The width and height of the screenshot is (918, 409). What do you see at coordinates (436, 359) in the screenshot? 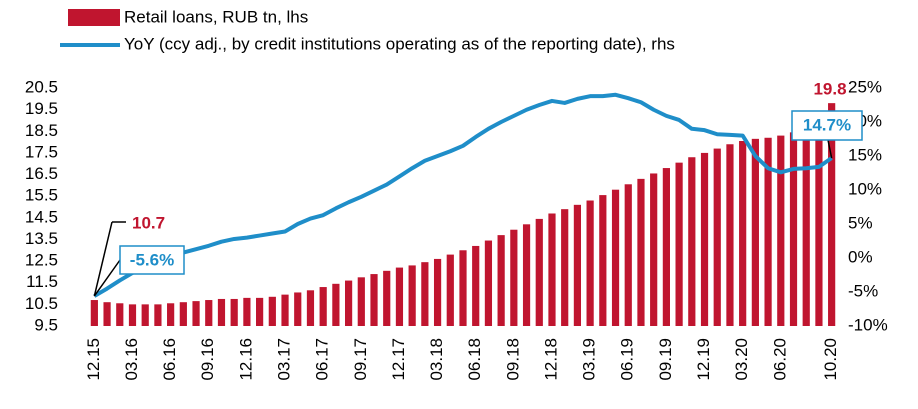
I see `x-tick-label: 03.18` at bounding box center [436, 359].